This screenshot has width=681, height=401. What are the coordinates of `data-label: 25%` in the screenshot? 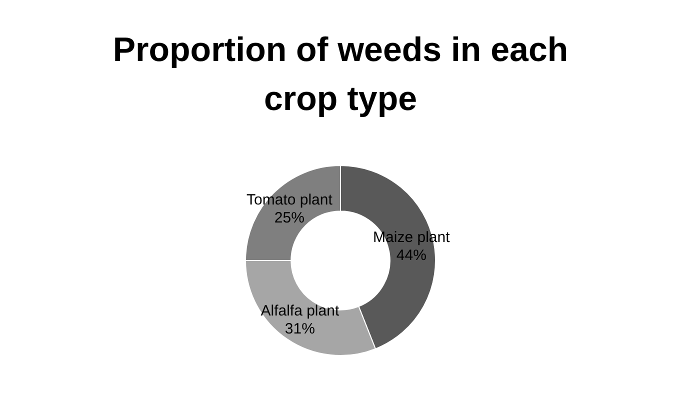 It's located at (289, 218).